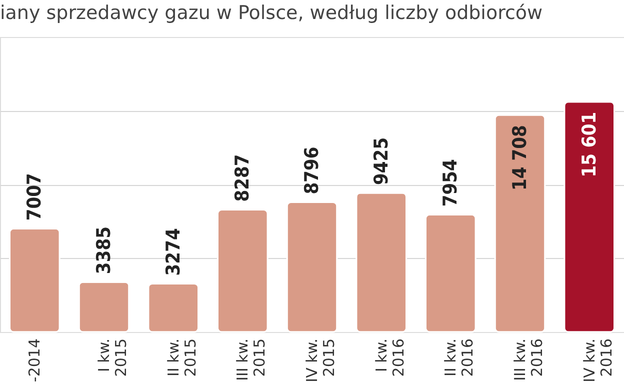 This screenshot has width=624, height=390. What do you see at coordinates (528, 359) in the screenshot?
I see `x-tick-label: III kw. 2016` at bounding box center [528, 359].